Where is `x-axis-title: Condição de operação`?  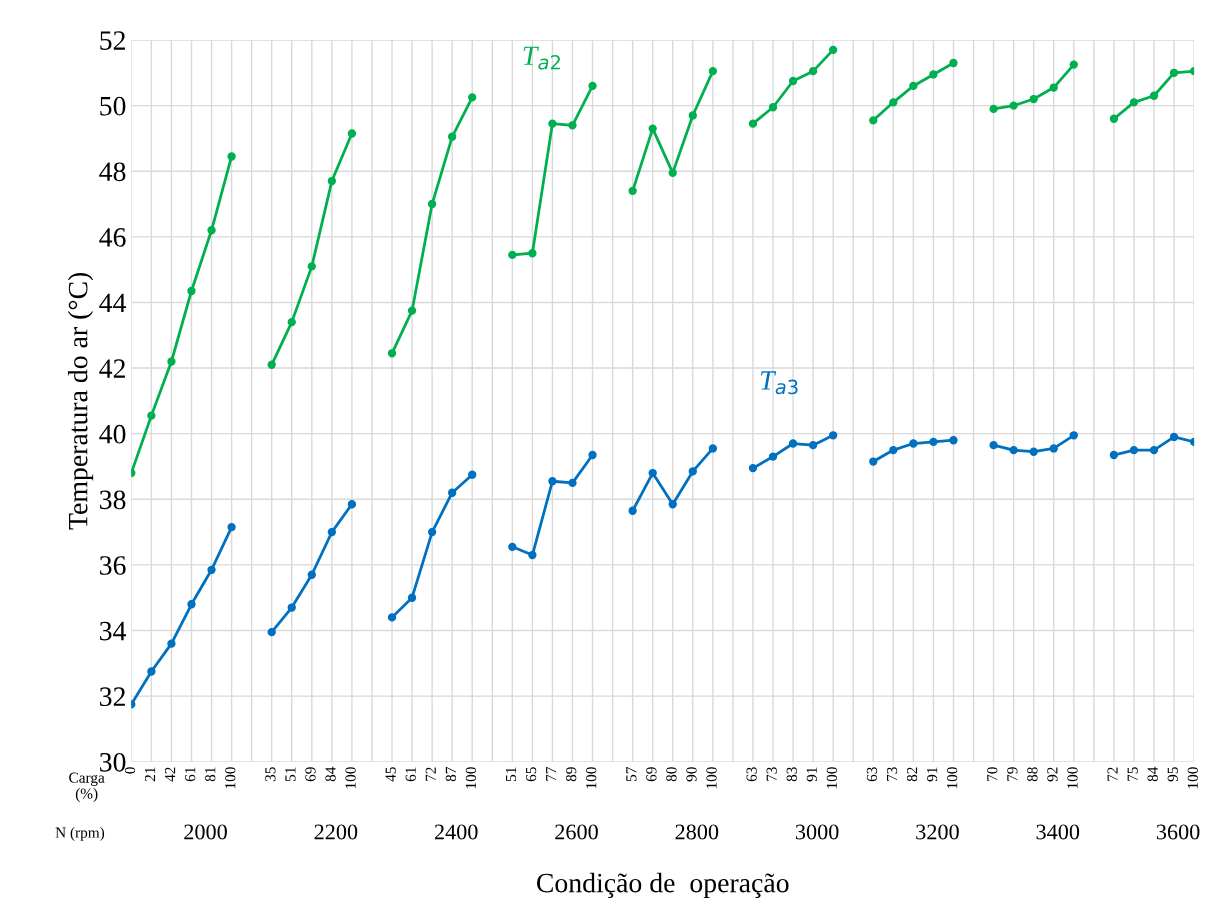 x-axis-title: Condição de operação is located at coordinates (662, 885).